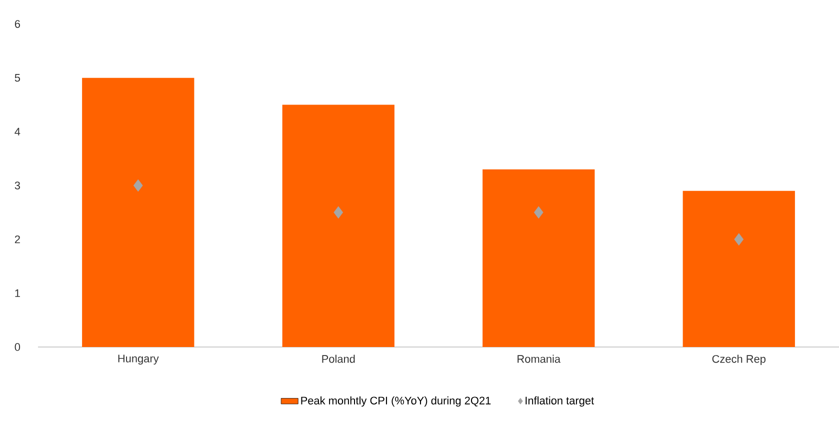 Image resolution: width=839 pixels, height=426 pixels. I want to click on x-tick-label: Czech Rep, so click(739, 359).